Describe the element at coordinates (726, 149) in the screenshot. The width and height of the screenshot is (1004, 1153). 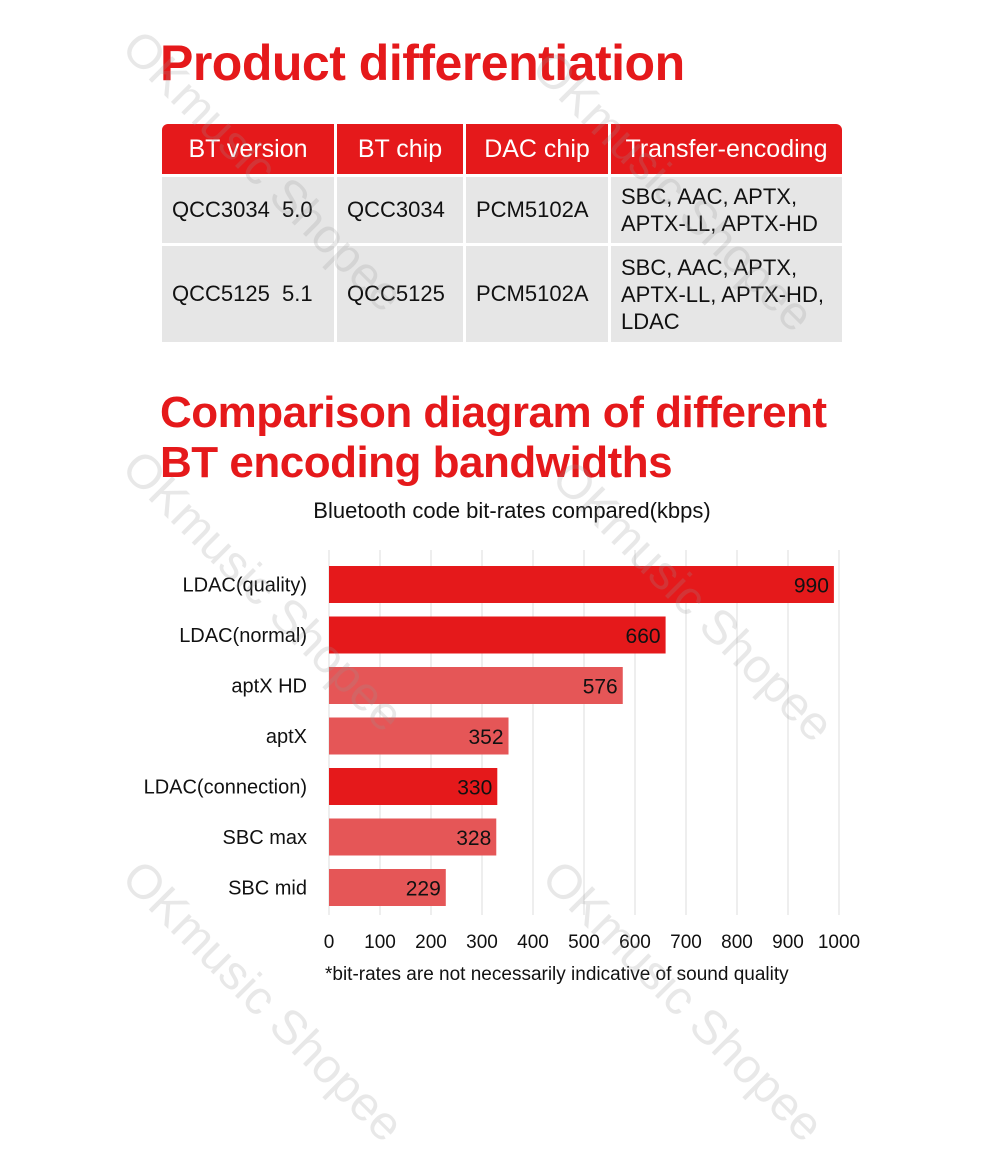
I see `header-transfer-encoding: Transfer-encoding` at that location.